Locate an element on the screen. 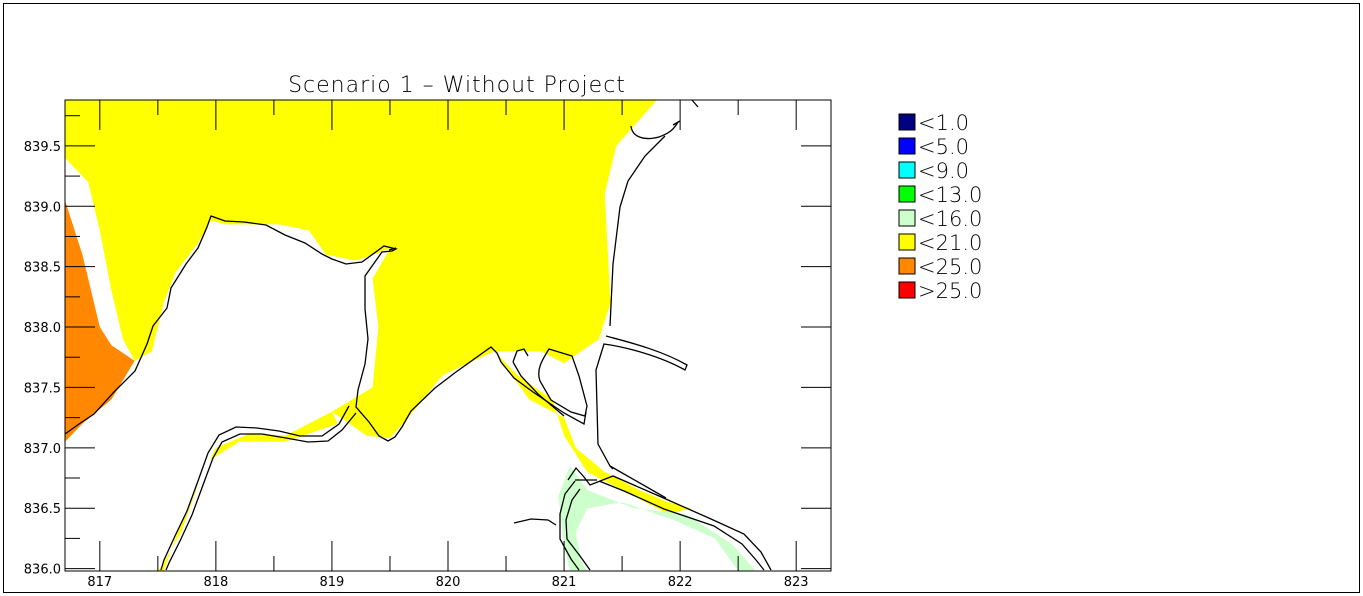  y-tick-label: 836.5 is located at coordinates (42, 509).